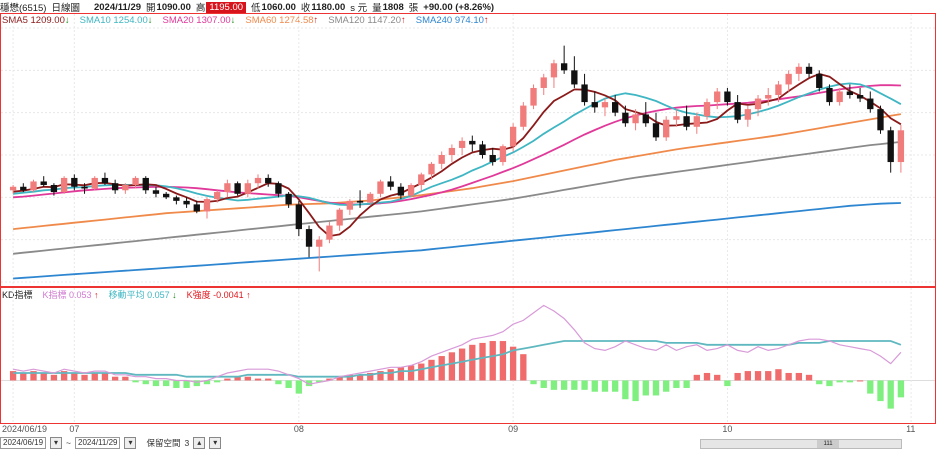  Describe the element at coordinates (359, 8) in the screenshot. I see `close-unit: s 元` at that location.